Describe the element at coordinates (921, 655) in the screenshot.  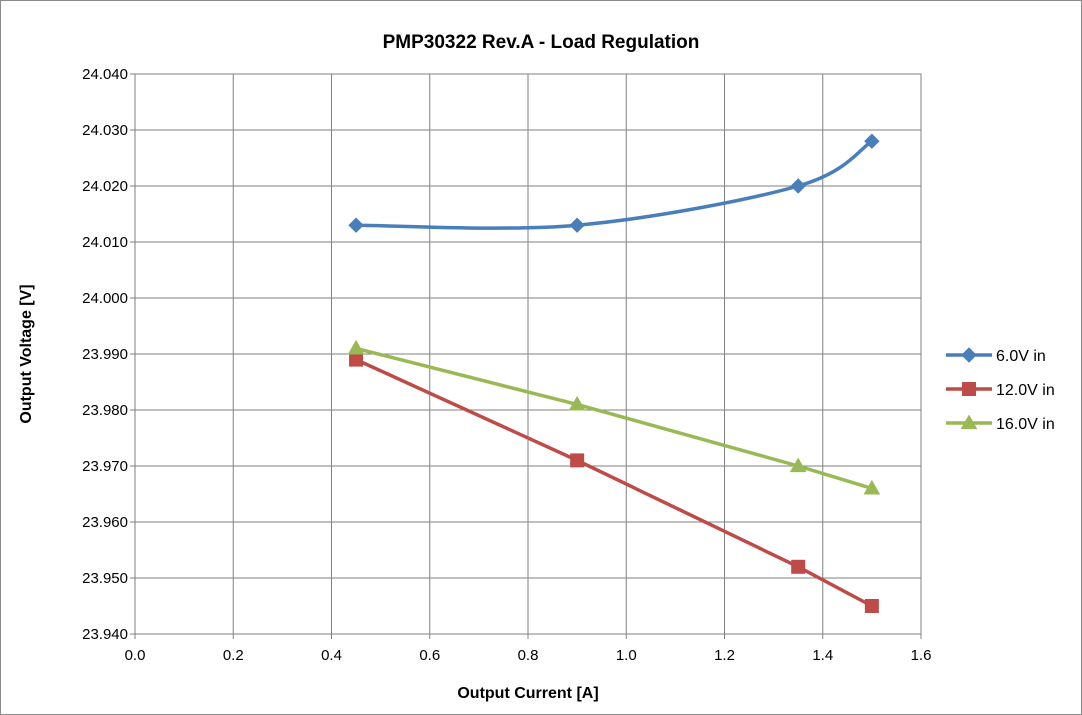
I see `x-tick-label: 1.6` at that location.